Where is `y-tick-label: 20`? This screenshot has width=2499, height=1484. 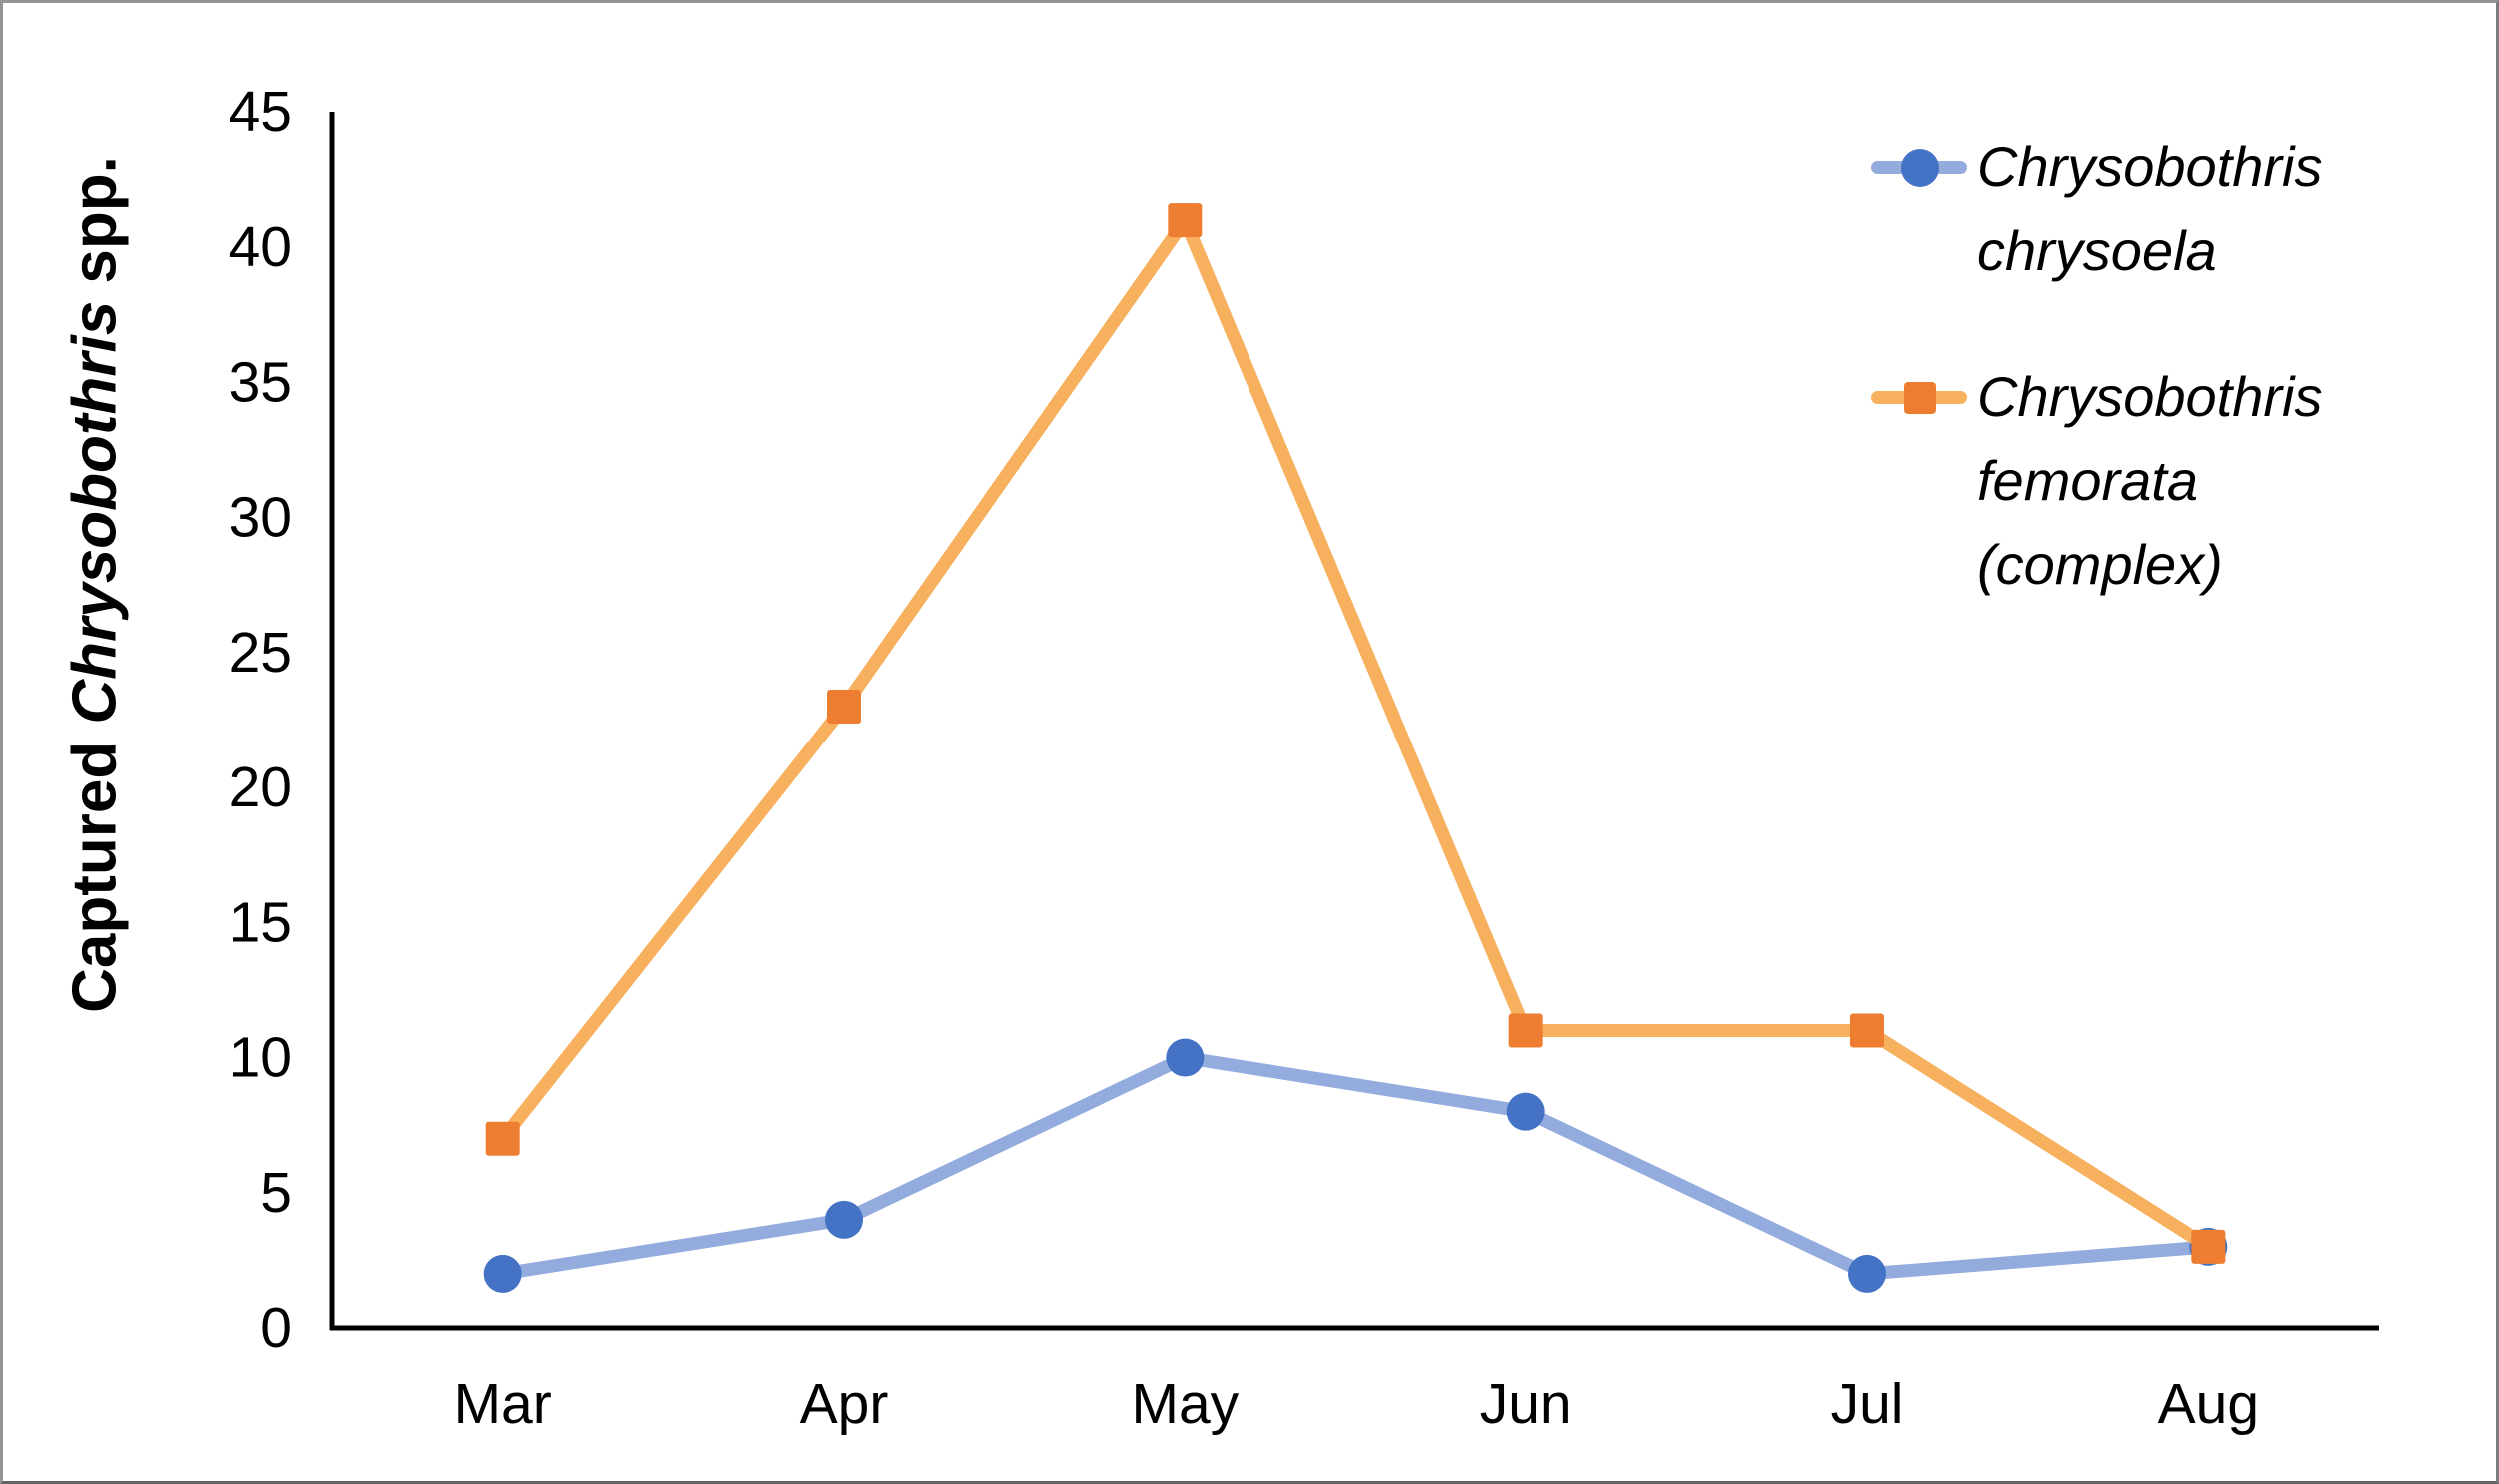
y-tick-label: 20 is located at coordinates (260, 787).